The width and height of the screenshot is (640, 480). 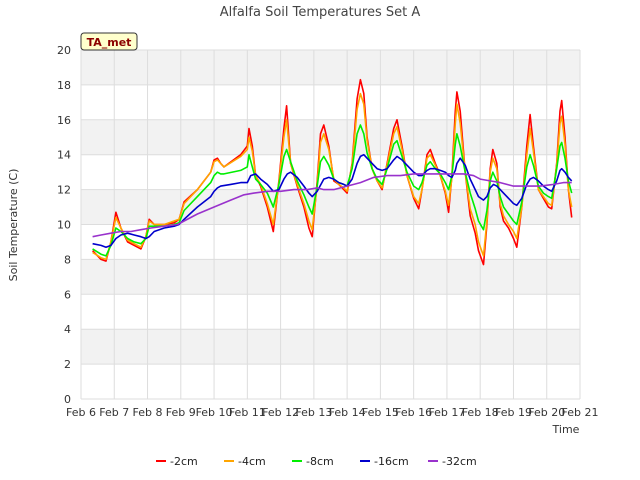 I want to click on x-tick-label: Feb 10, so click(x=214, y=412).